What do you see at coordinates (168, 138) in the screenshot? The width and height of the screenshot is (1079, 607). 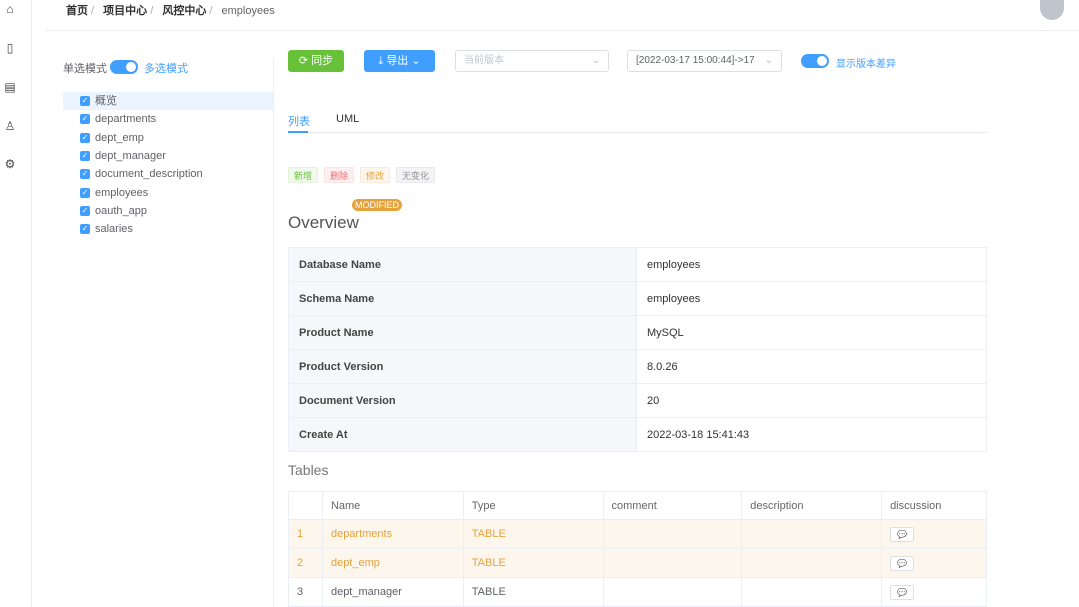 I see `tree-item: ✓ dept_emp` at bounding box center [168, 138].